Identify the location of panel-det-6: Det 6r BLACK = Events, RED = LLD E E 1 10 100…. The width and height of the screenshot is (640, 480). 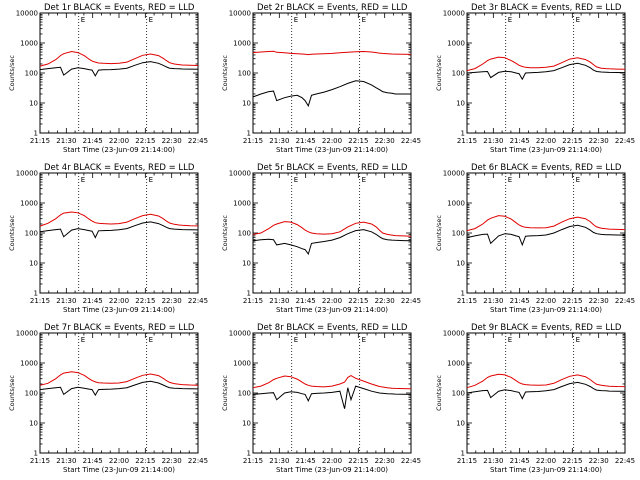
(535, 238).